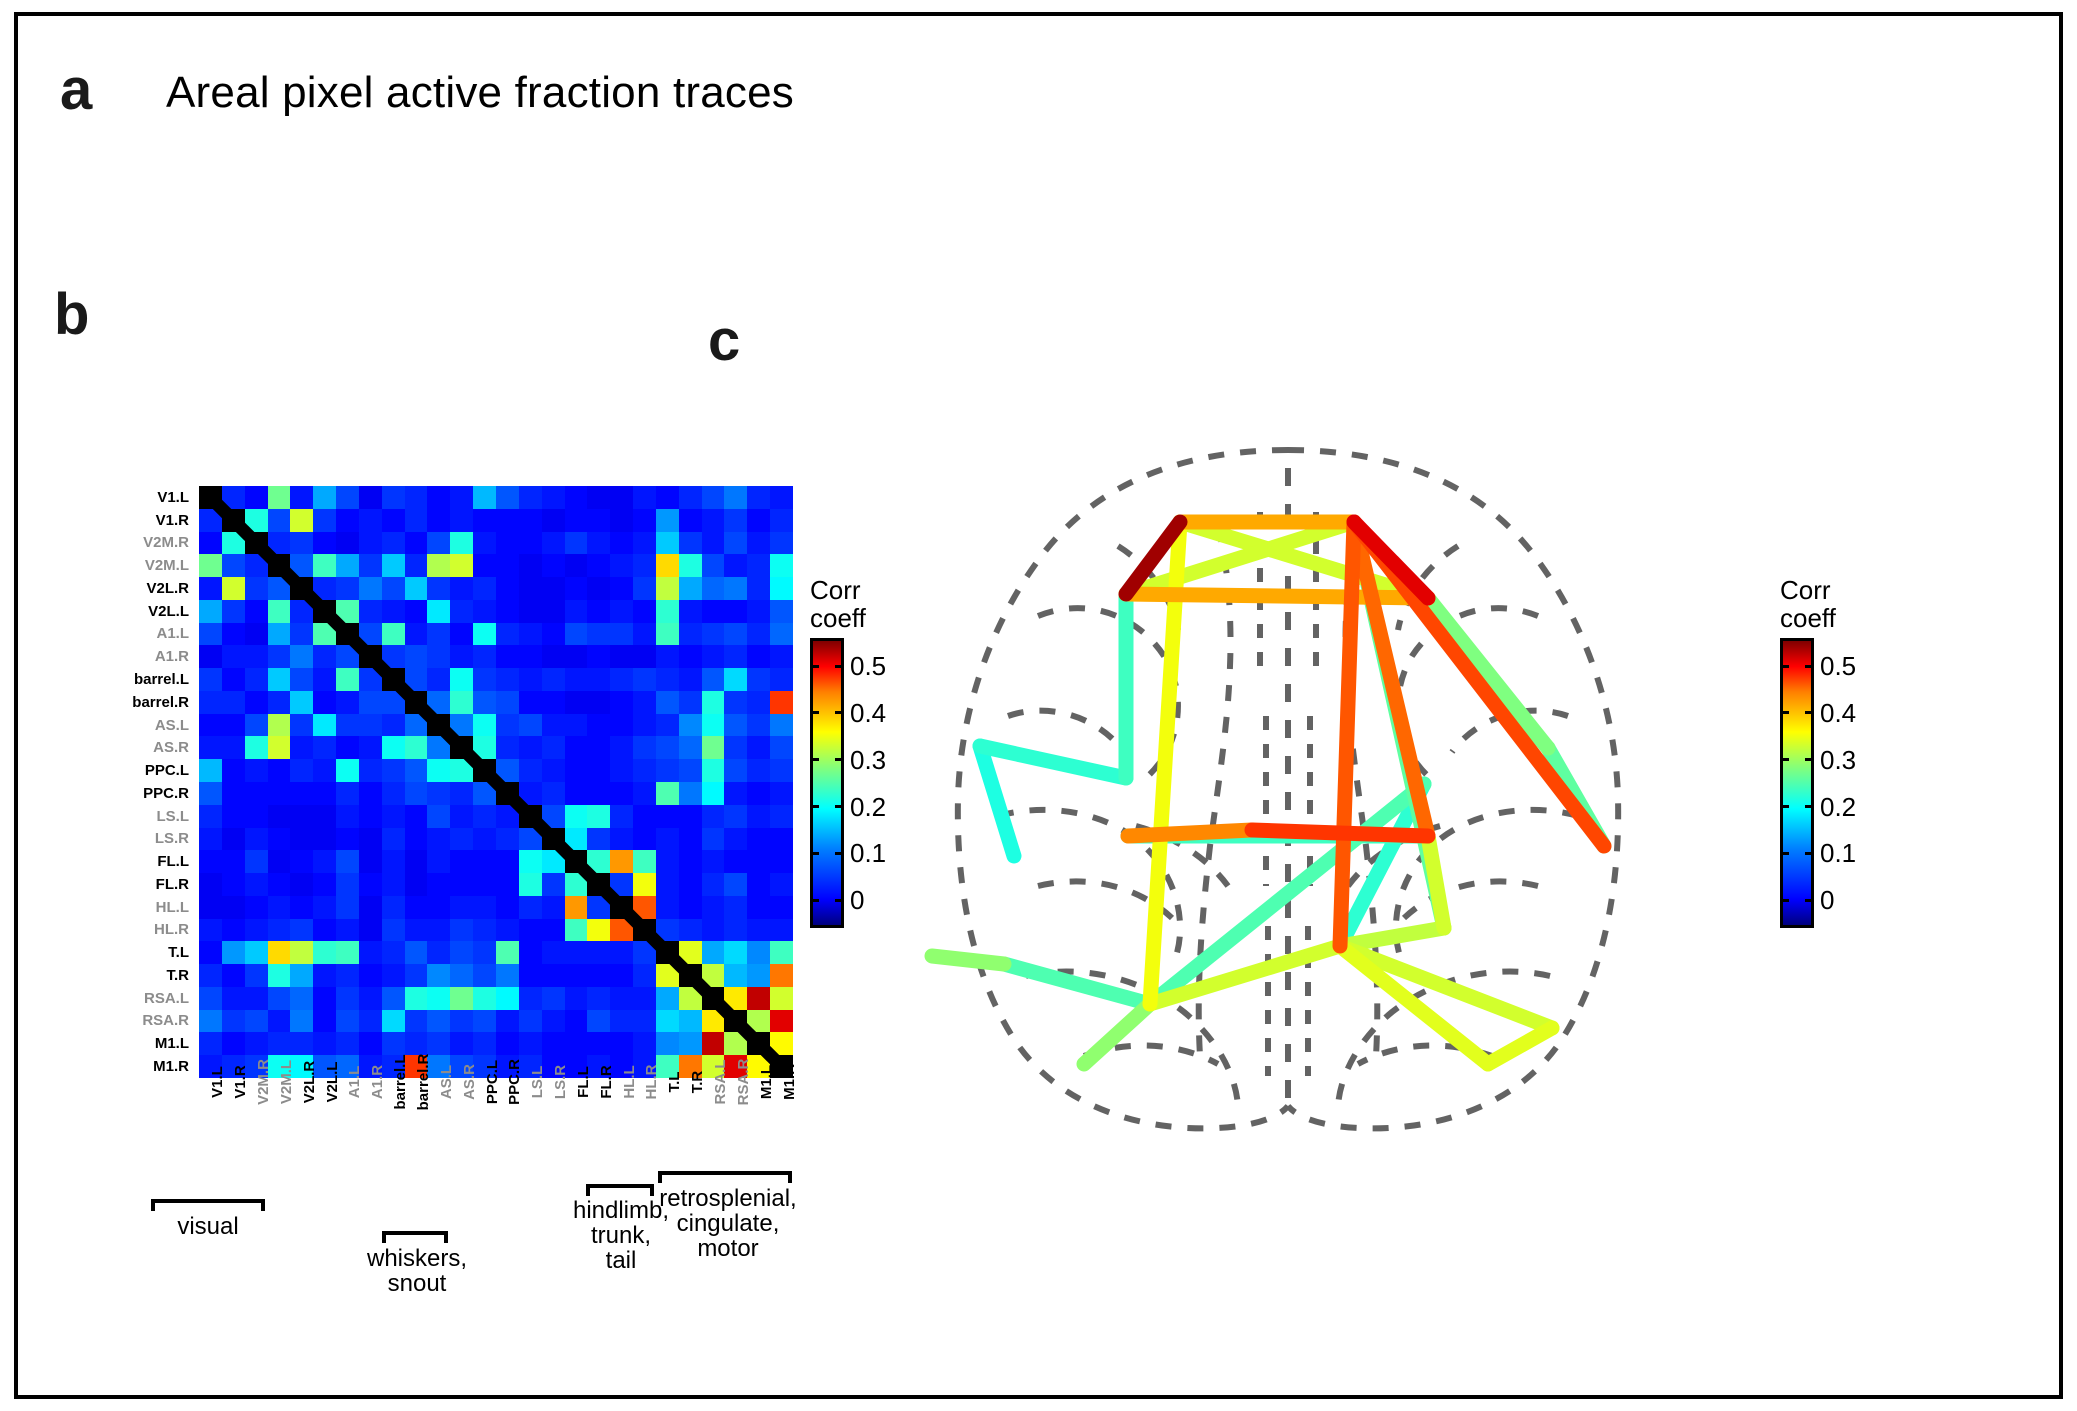 Image resolution: width=2077 pixels, height=1411 pixels. What do you see at coordinates (173, 816) in the screenshot?
I see `matrix-row-label: LS.L` at bounding box center [173, 816].